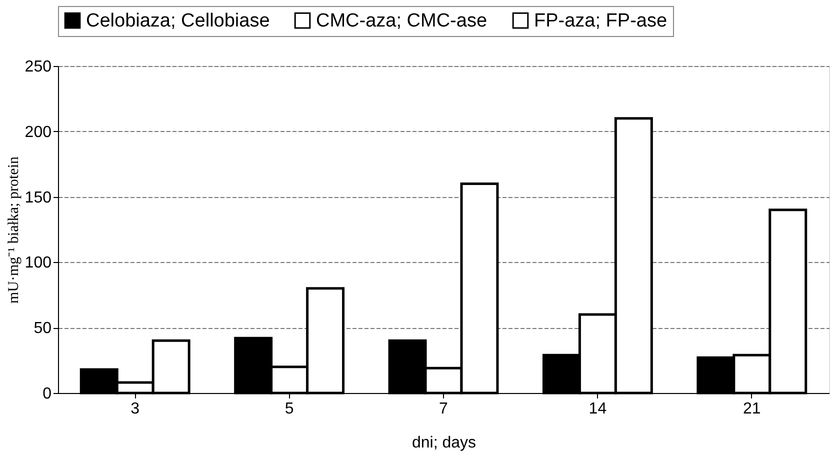  What do you see at coordinates (38, 197) in the screenshot?
I see `y-tick-label: 150` at bounding box center [38, 197].